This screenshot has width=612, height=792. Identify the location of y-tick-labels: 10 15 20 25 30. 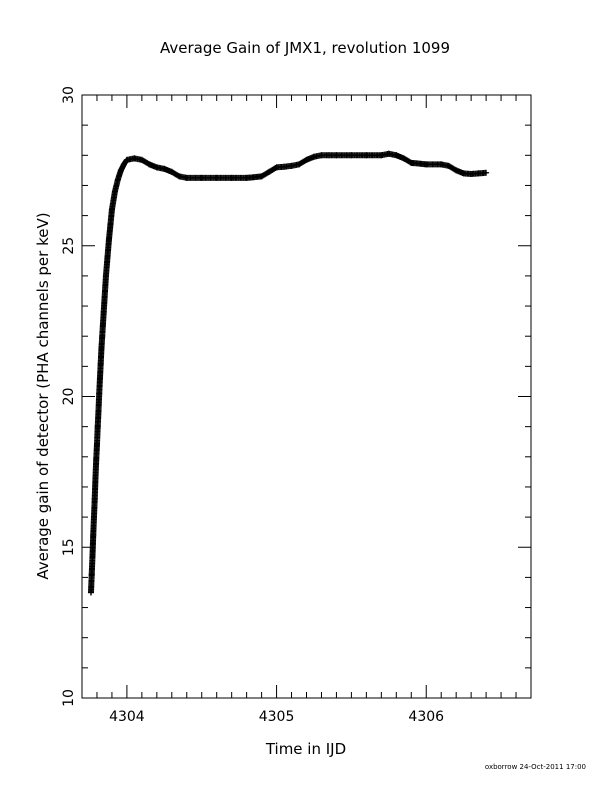
(69, 396).